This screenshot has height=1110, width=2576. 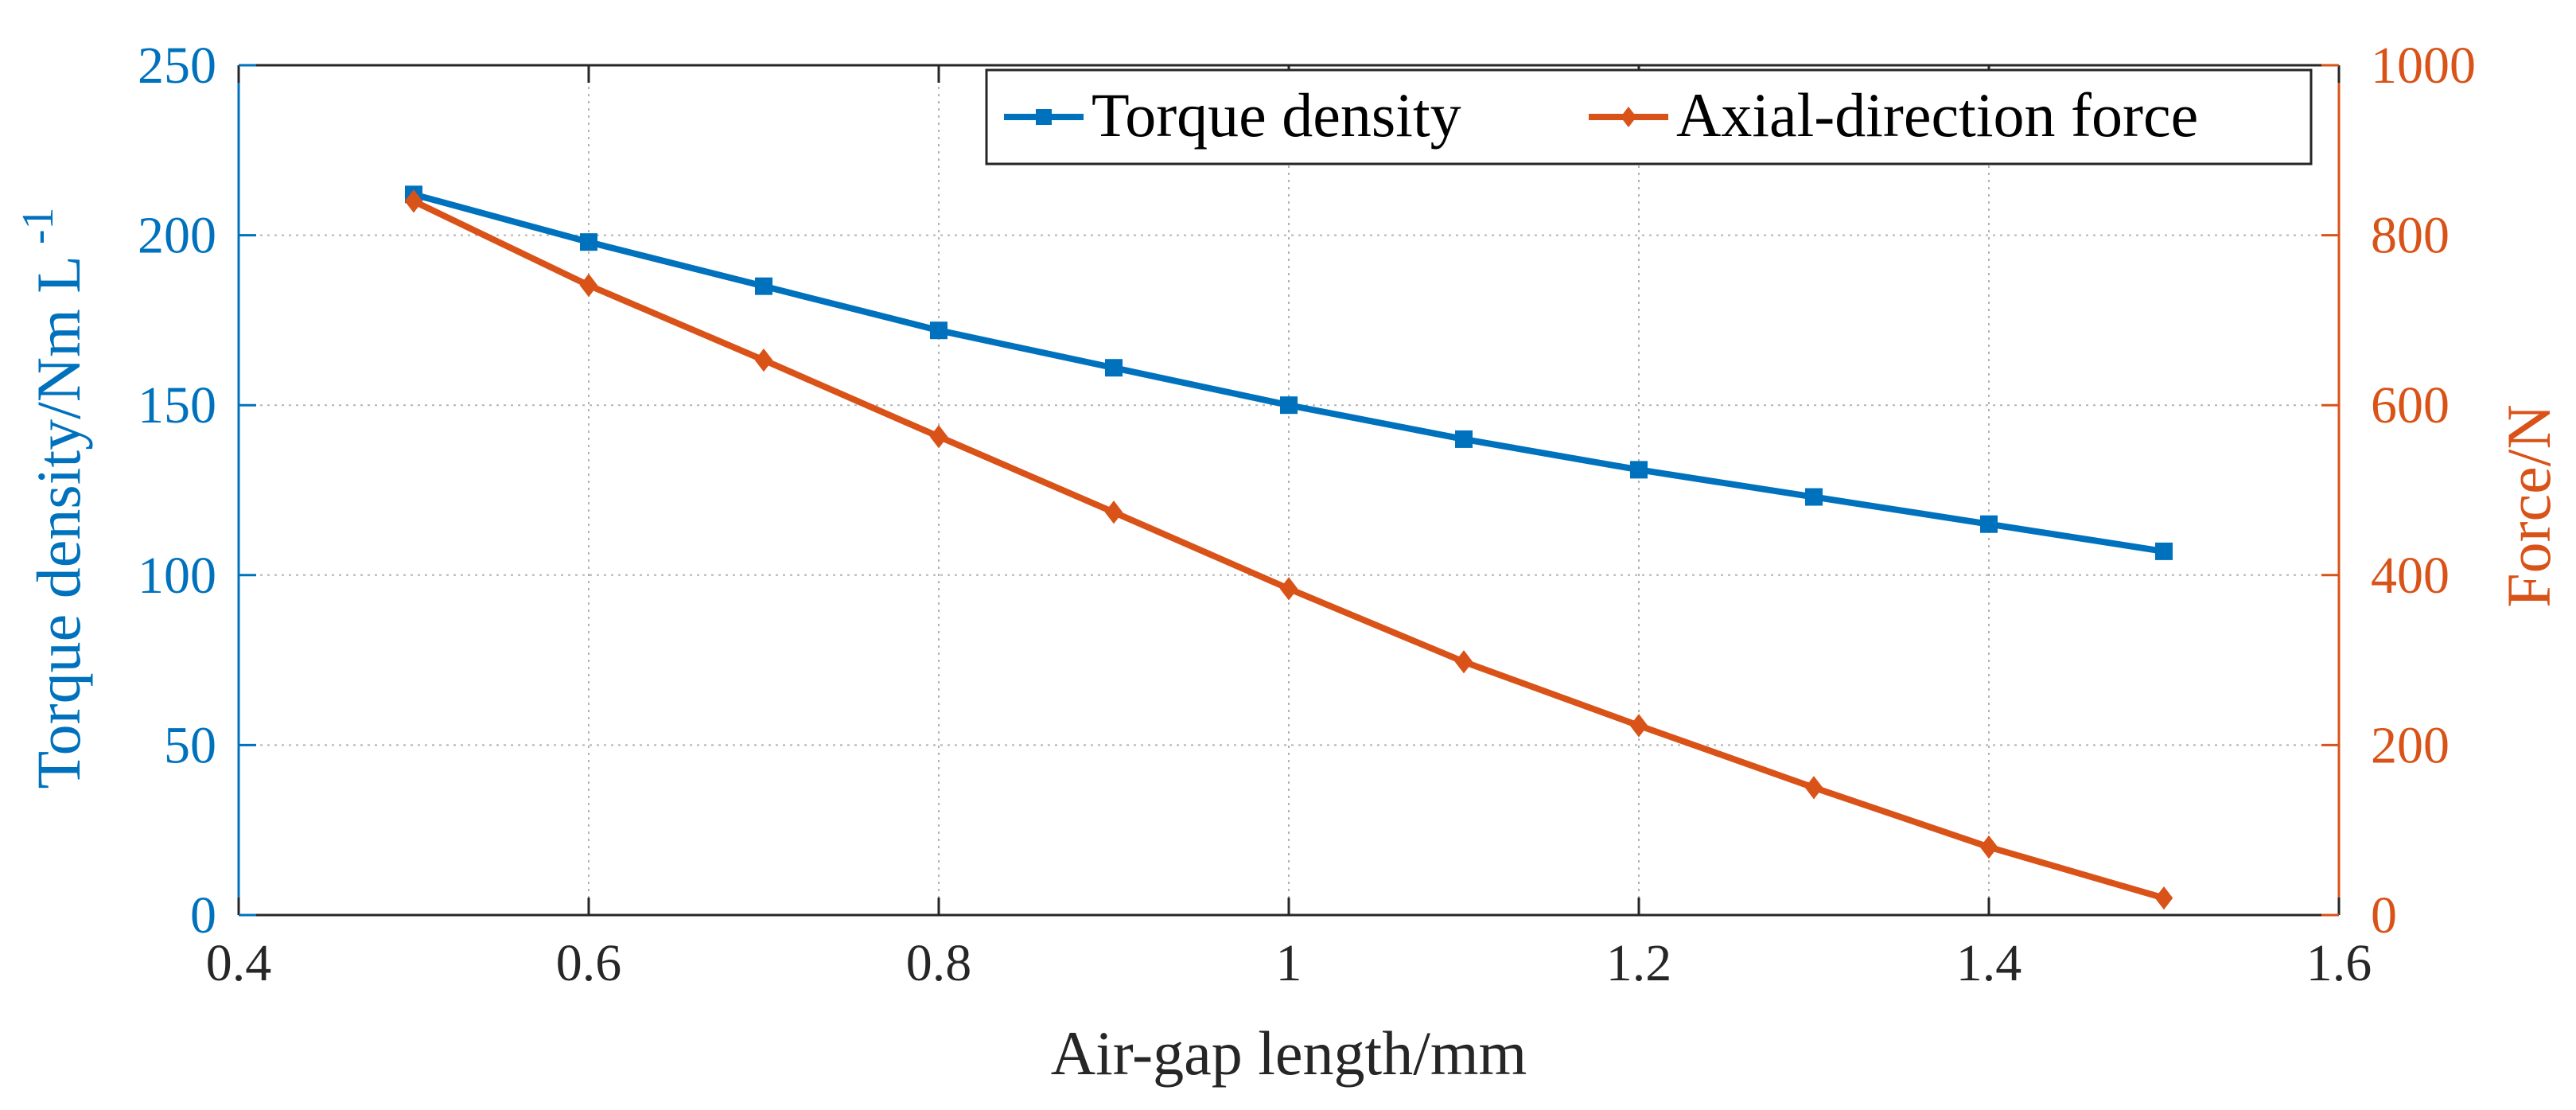 What do you see at coordinates (1937, 115) in the screenshot?
I see `legend-label-axial-force: Axial-direction force` at bounding box center [1937, 115].